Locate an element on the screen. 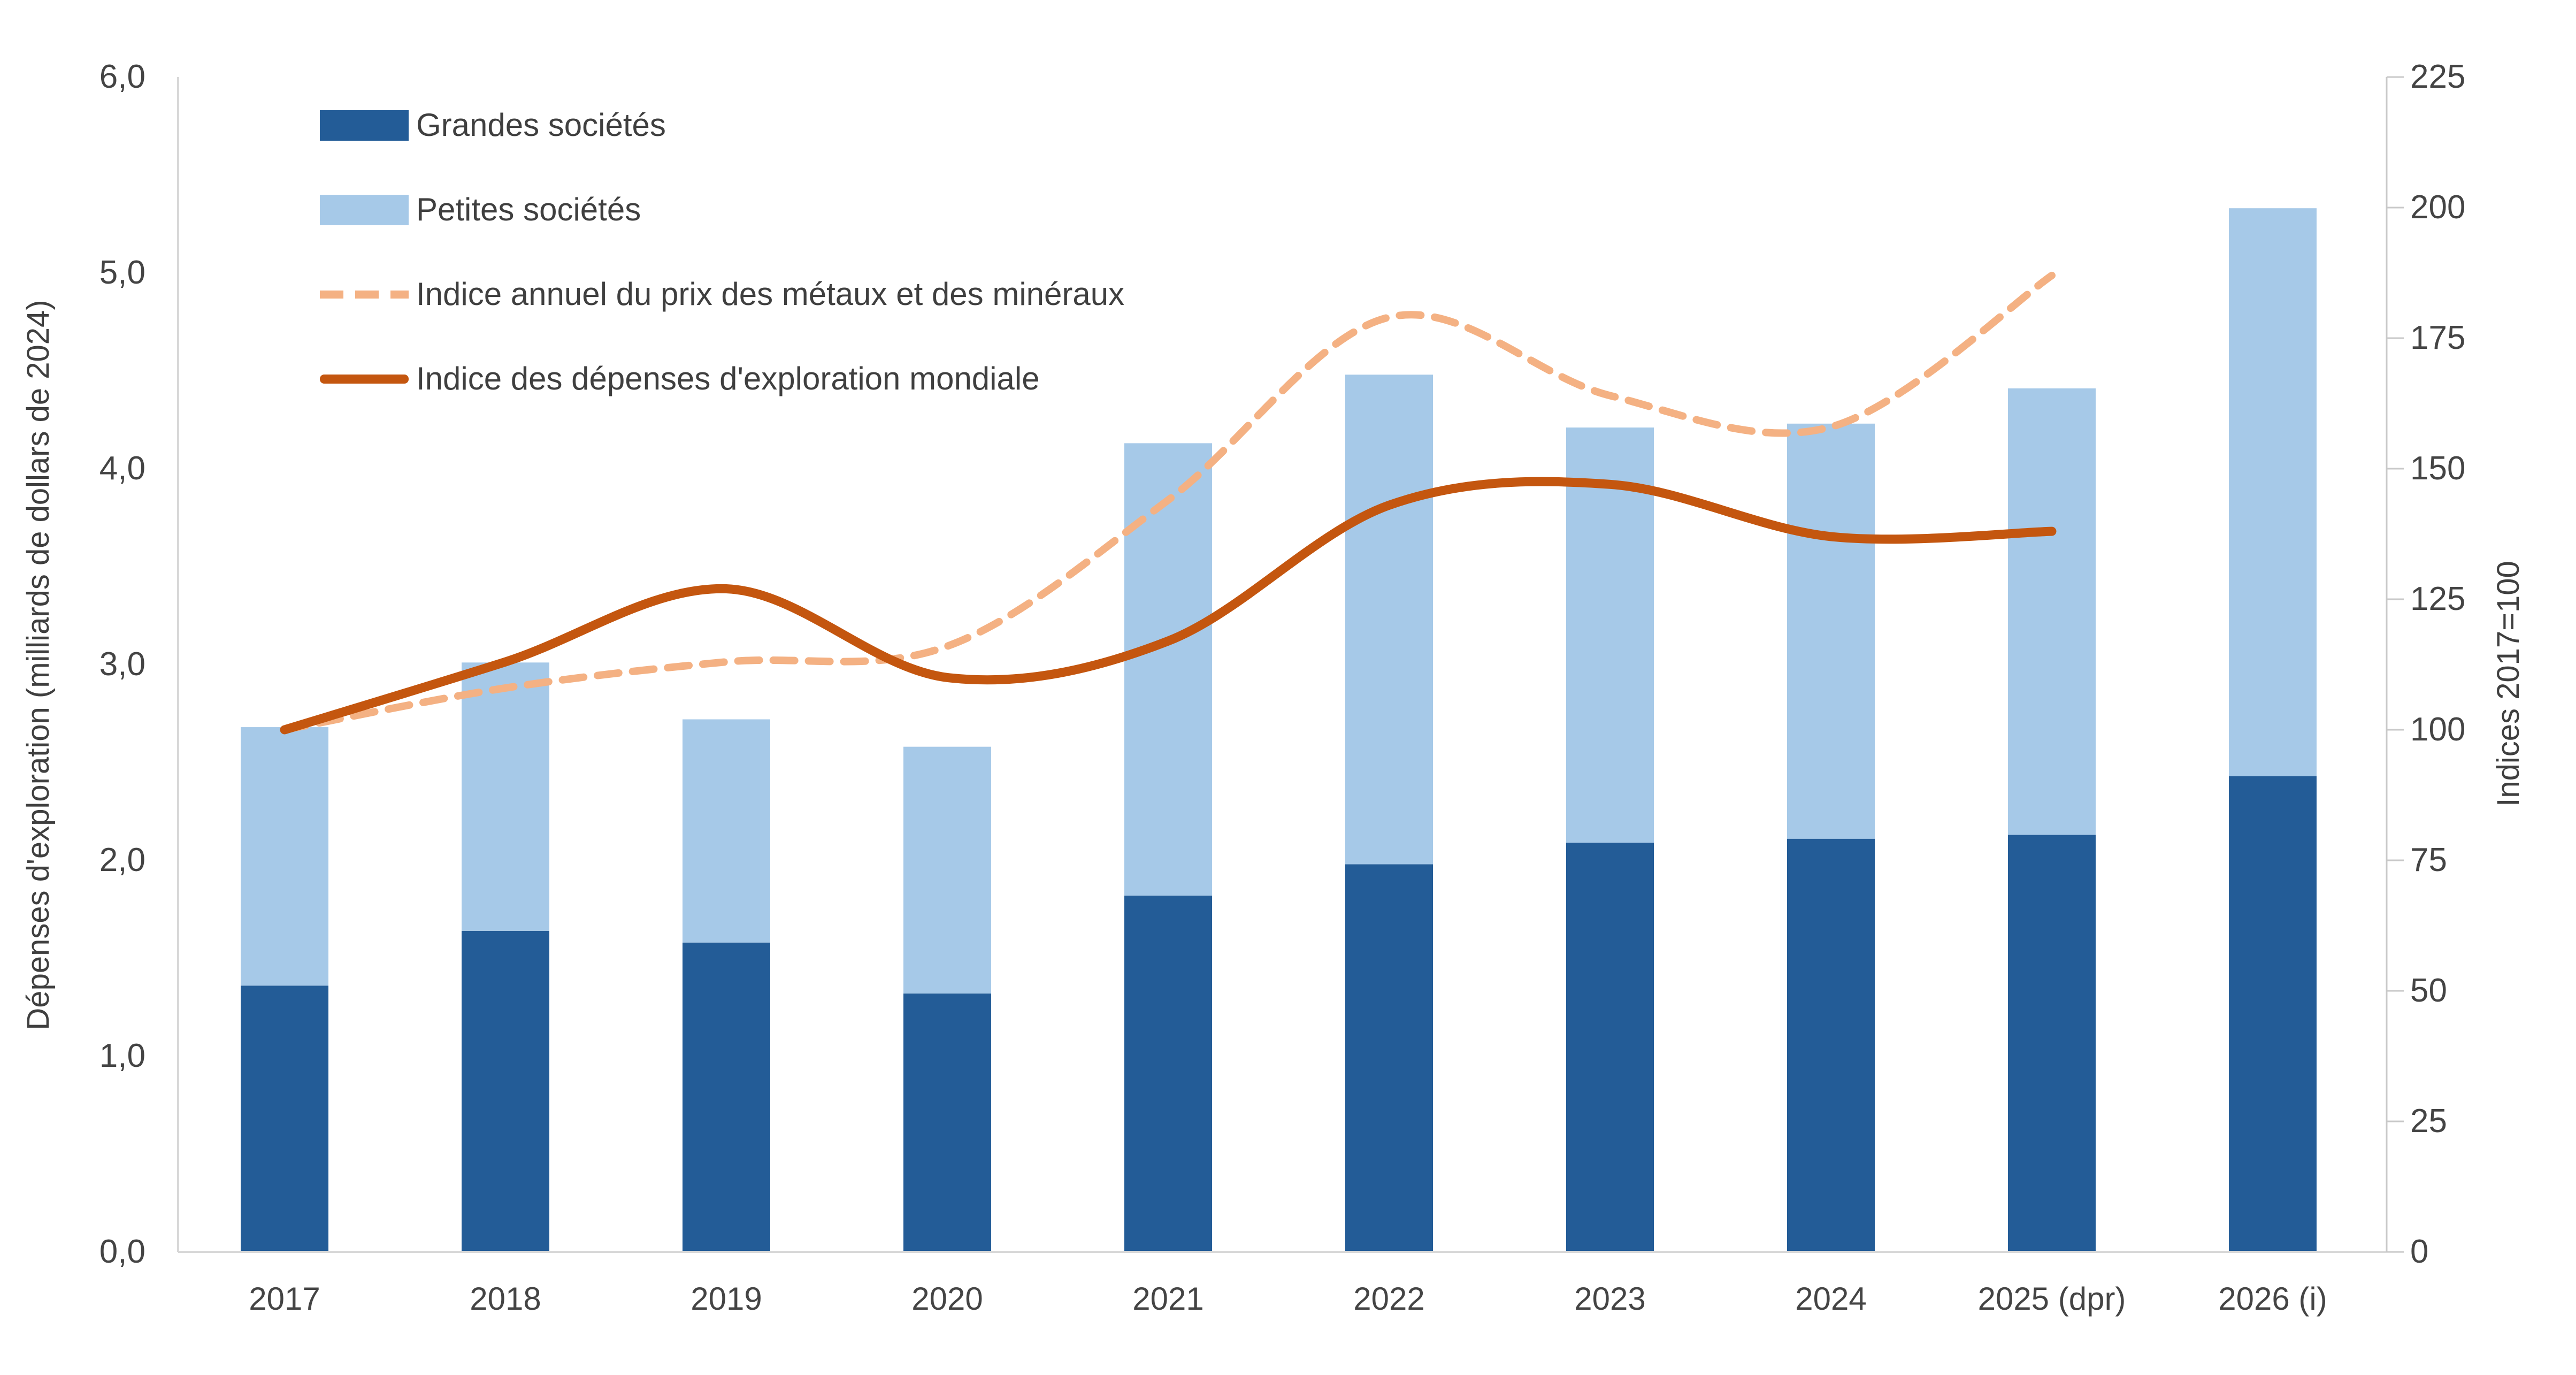  legend-swatch-petites-societes-icon is located at coordinates (364, 209).